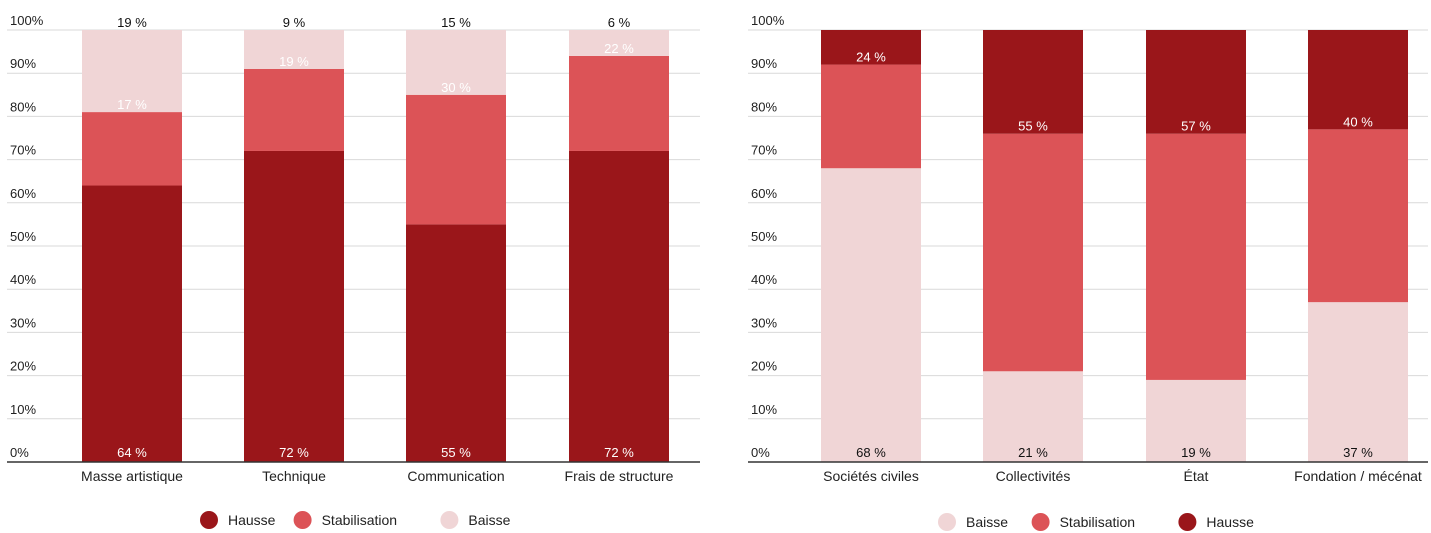 The width and height of the screenshot is (1431, 533). I want to click on x-tick-label: Fondation / mécénat, so click(1358, 476).